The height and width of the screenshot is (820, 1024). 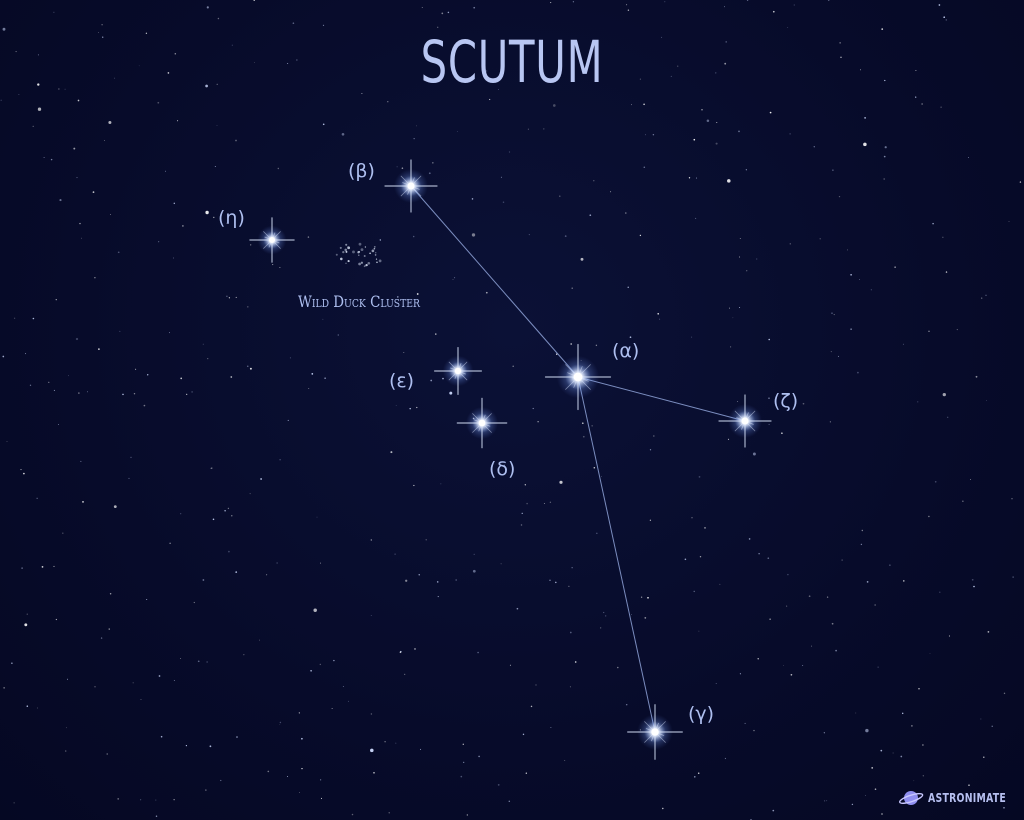 What do you see at coordinates (616, 554) in the screenshot?
I see `line-alpha-gamma` at bounding box center [616, 554].